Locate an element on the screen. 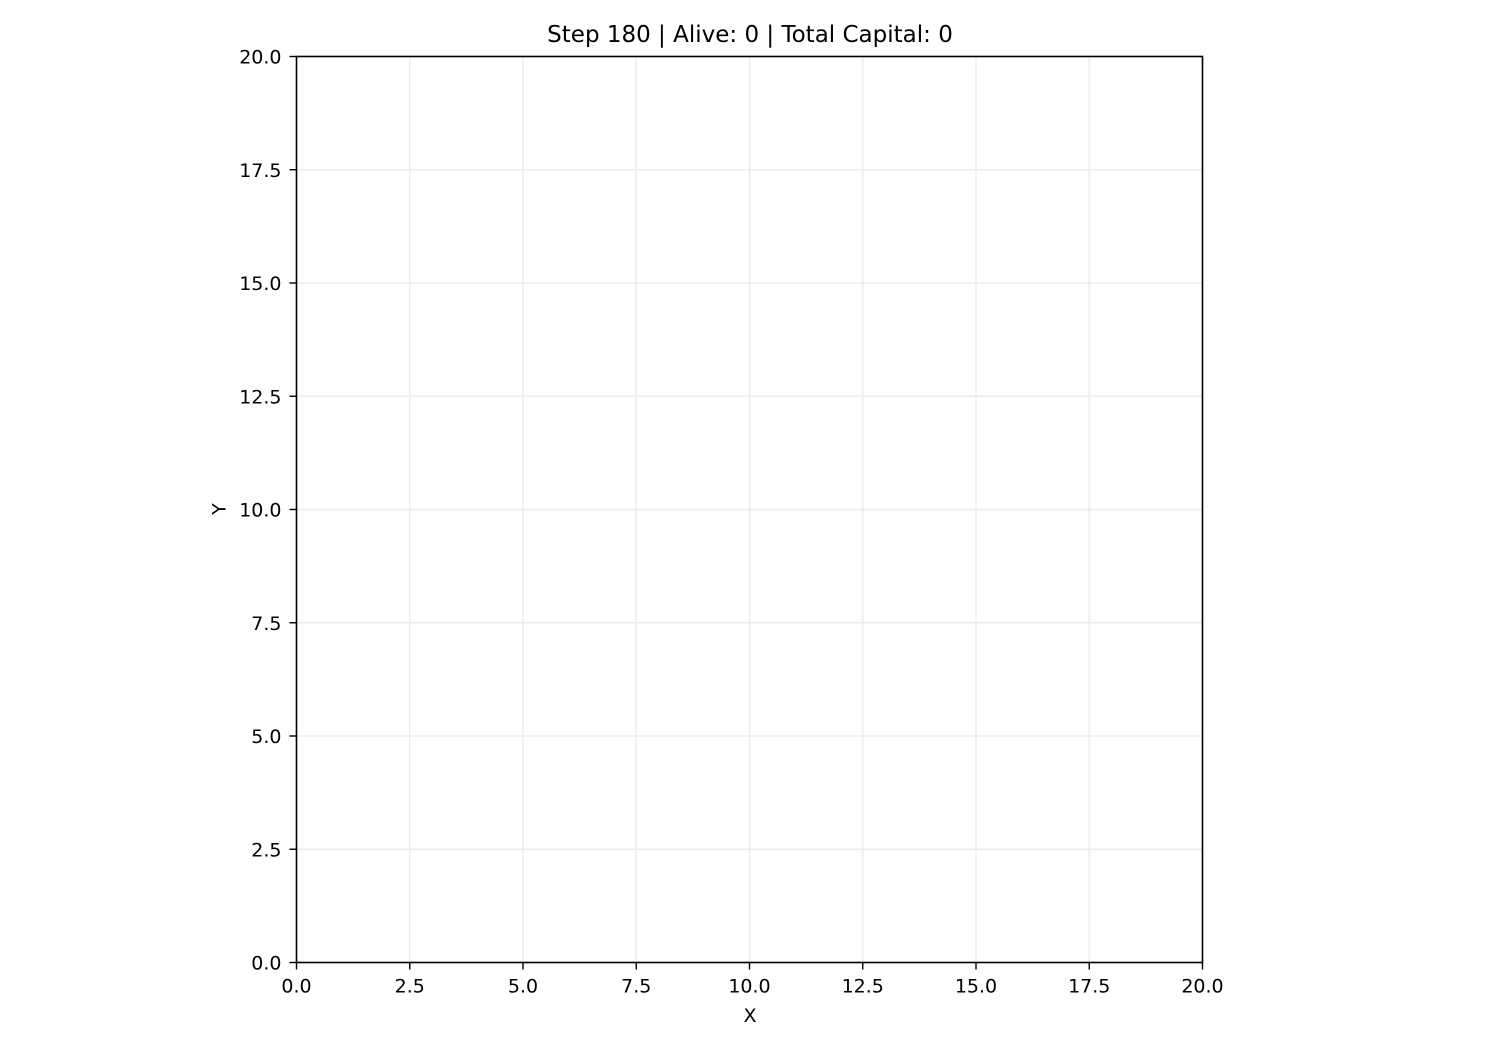 The width and height of the screenshot is (1500, 1050). x-tick-label: 2.5 is located at coordinates (410, 987).